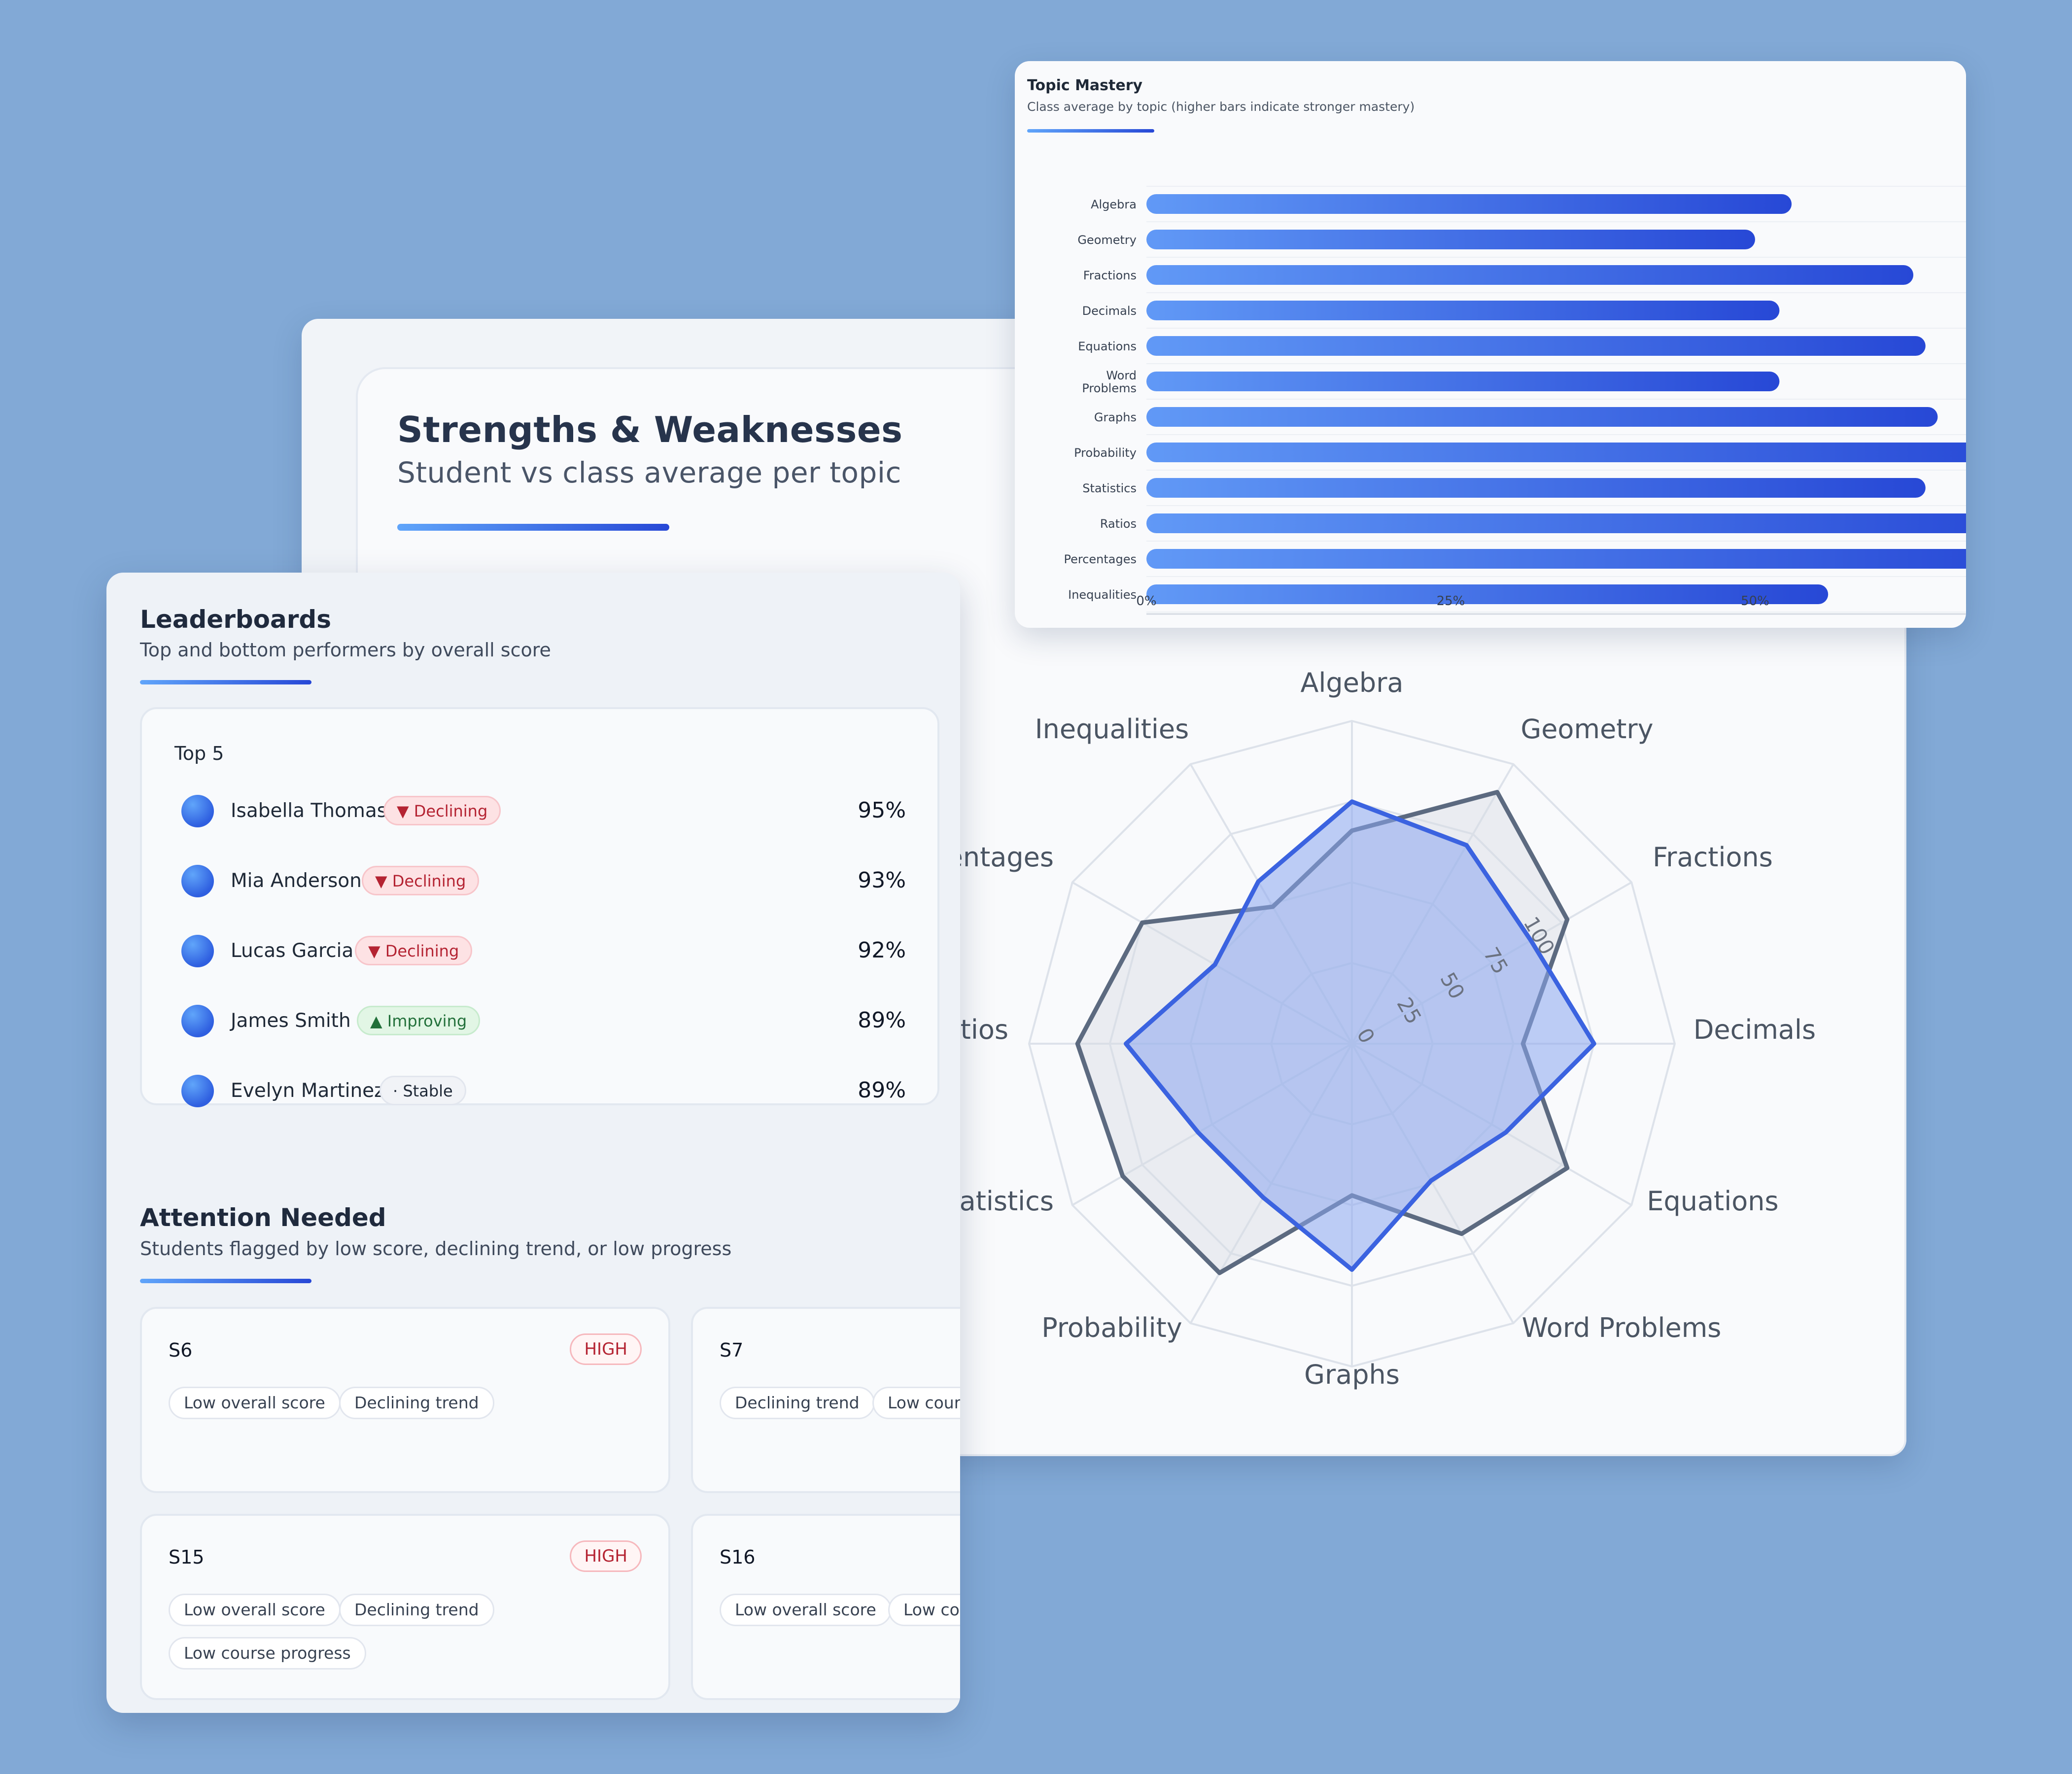  Describe the element at coordinates (419, 1021) in the screenshot. I see `trend-badge: ▲ Improving` at that location.